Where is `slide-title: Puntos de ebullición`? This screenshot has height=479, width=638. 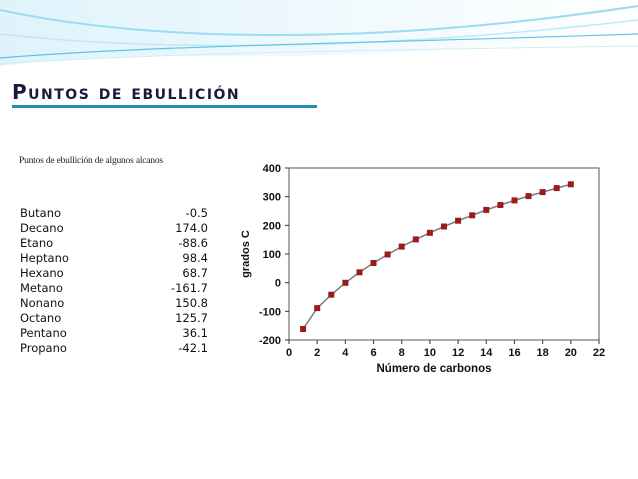
slide-title: Puntos de ebullición is located at coordinates (126, 92).